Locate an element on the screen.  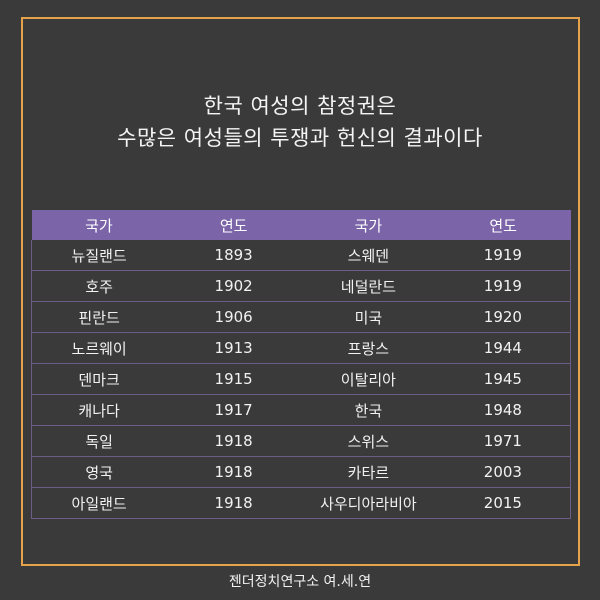
table-row: 덴마크 1915 이탈리아 1945 is located at coordinates (301, 379).